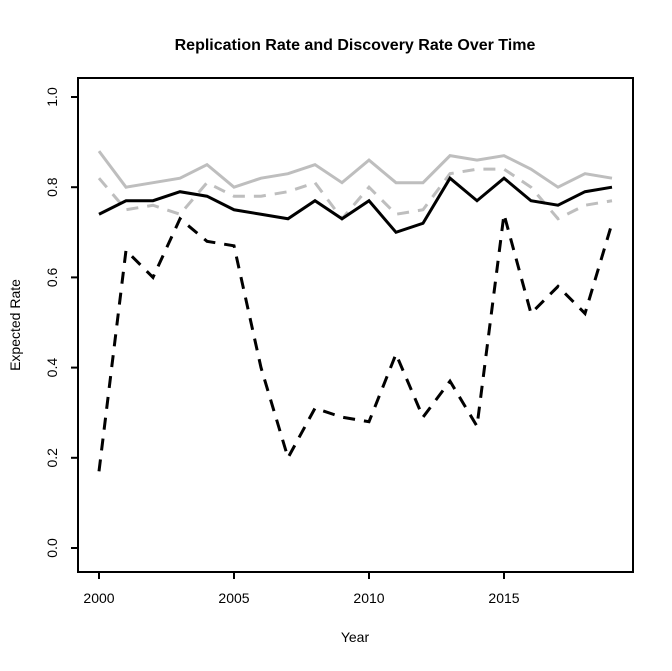 The height and width of the screenshot is (671, 672). Describe the element at coordinates (98, 598) in the screenshot. I see `x-tick-label: 2000` at that location.